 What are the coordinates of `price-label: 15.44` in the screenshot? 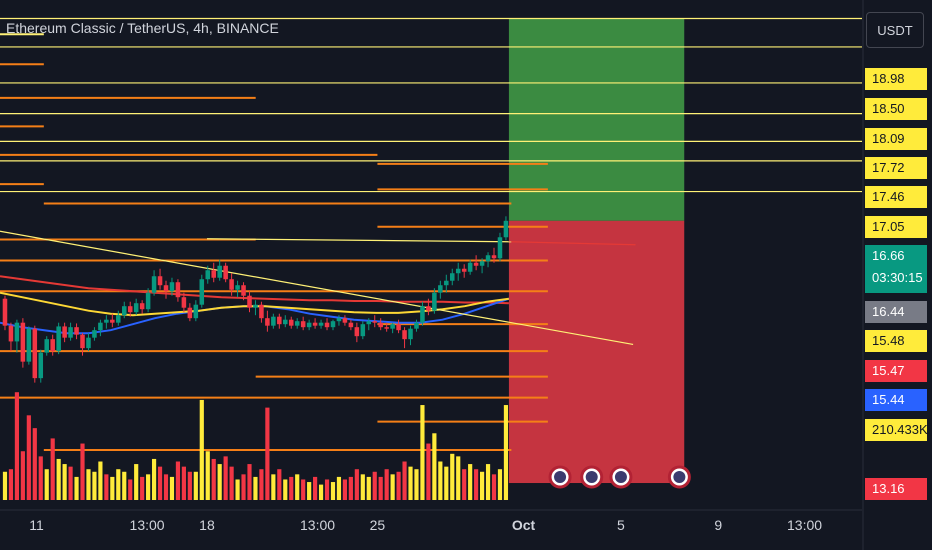 It's located at (896, 400).